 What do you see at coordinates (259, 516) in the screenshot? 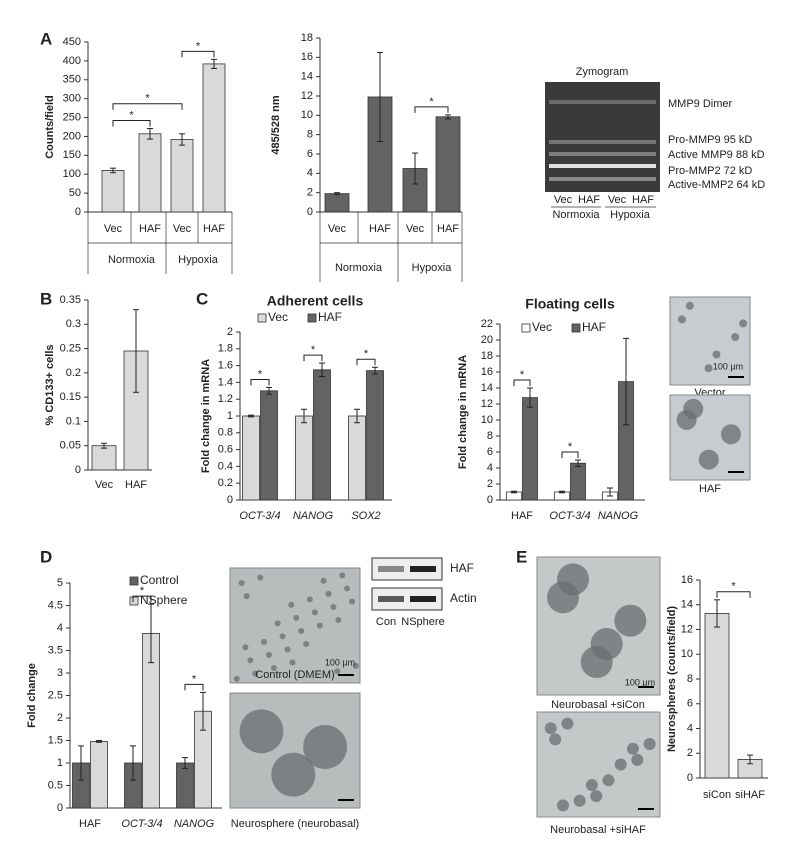
I see `x-tick-label: OCT-3/4` at bounding box center [259, 516].